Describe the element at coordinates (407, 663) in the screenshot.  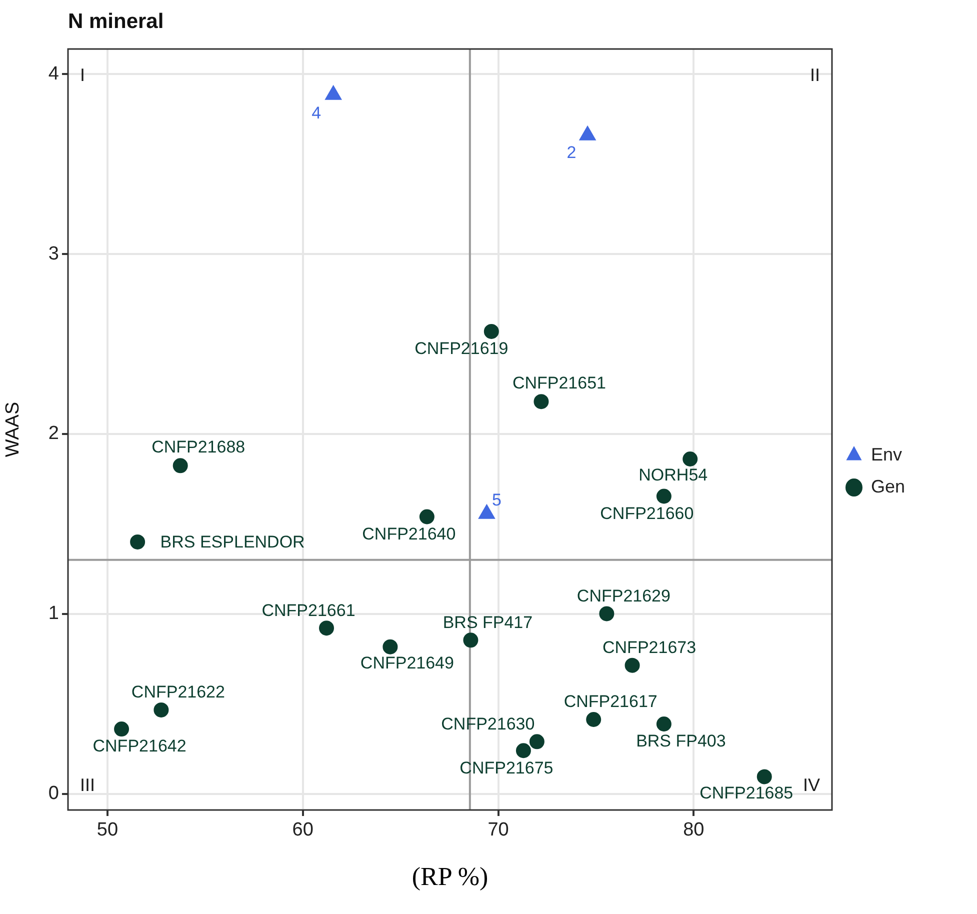
I see `annotation: CNFP21649` at that location.